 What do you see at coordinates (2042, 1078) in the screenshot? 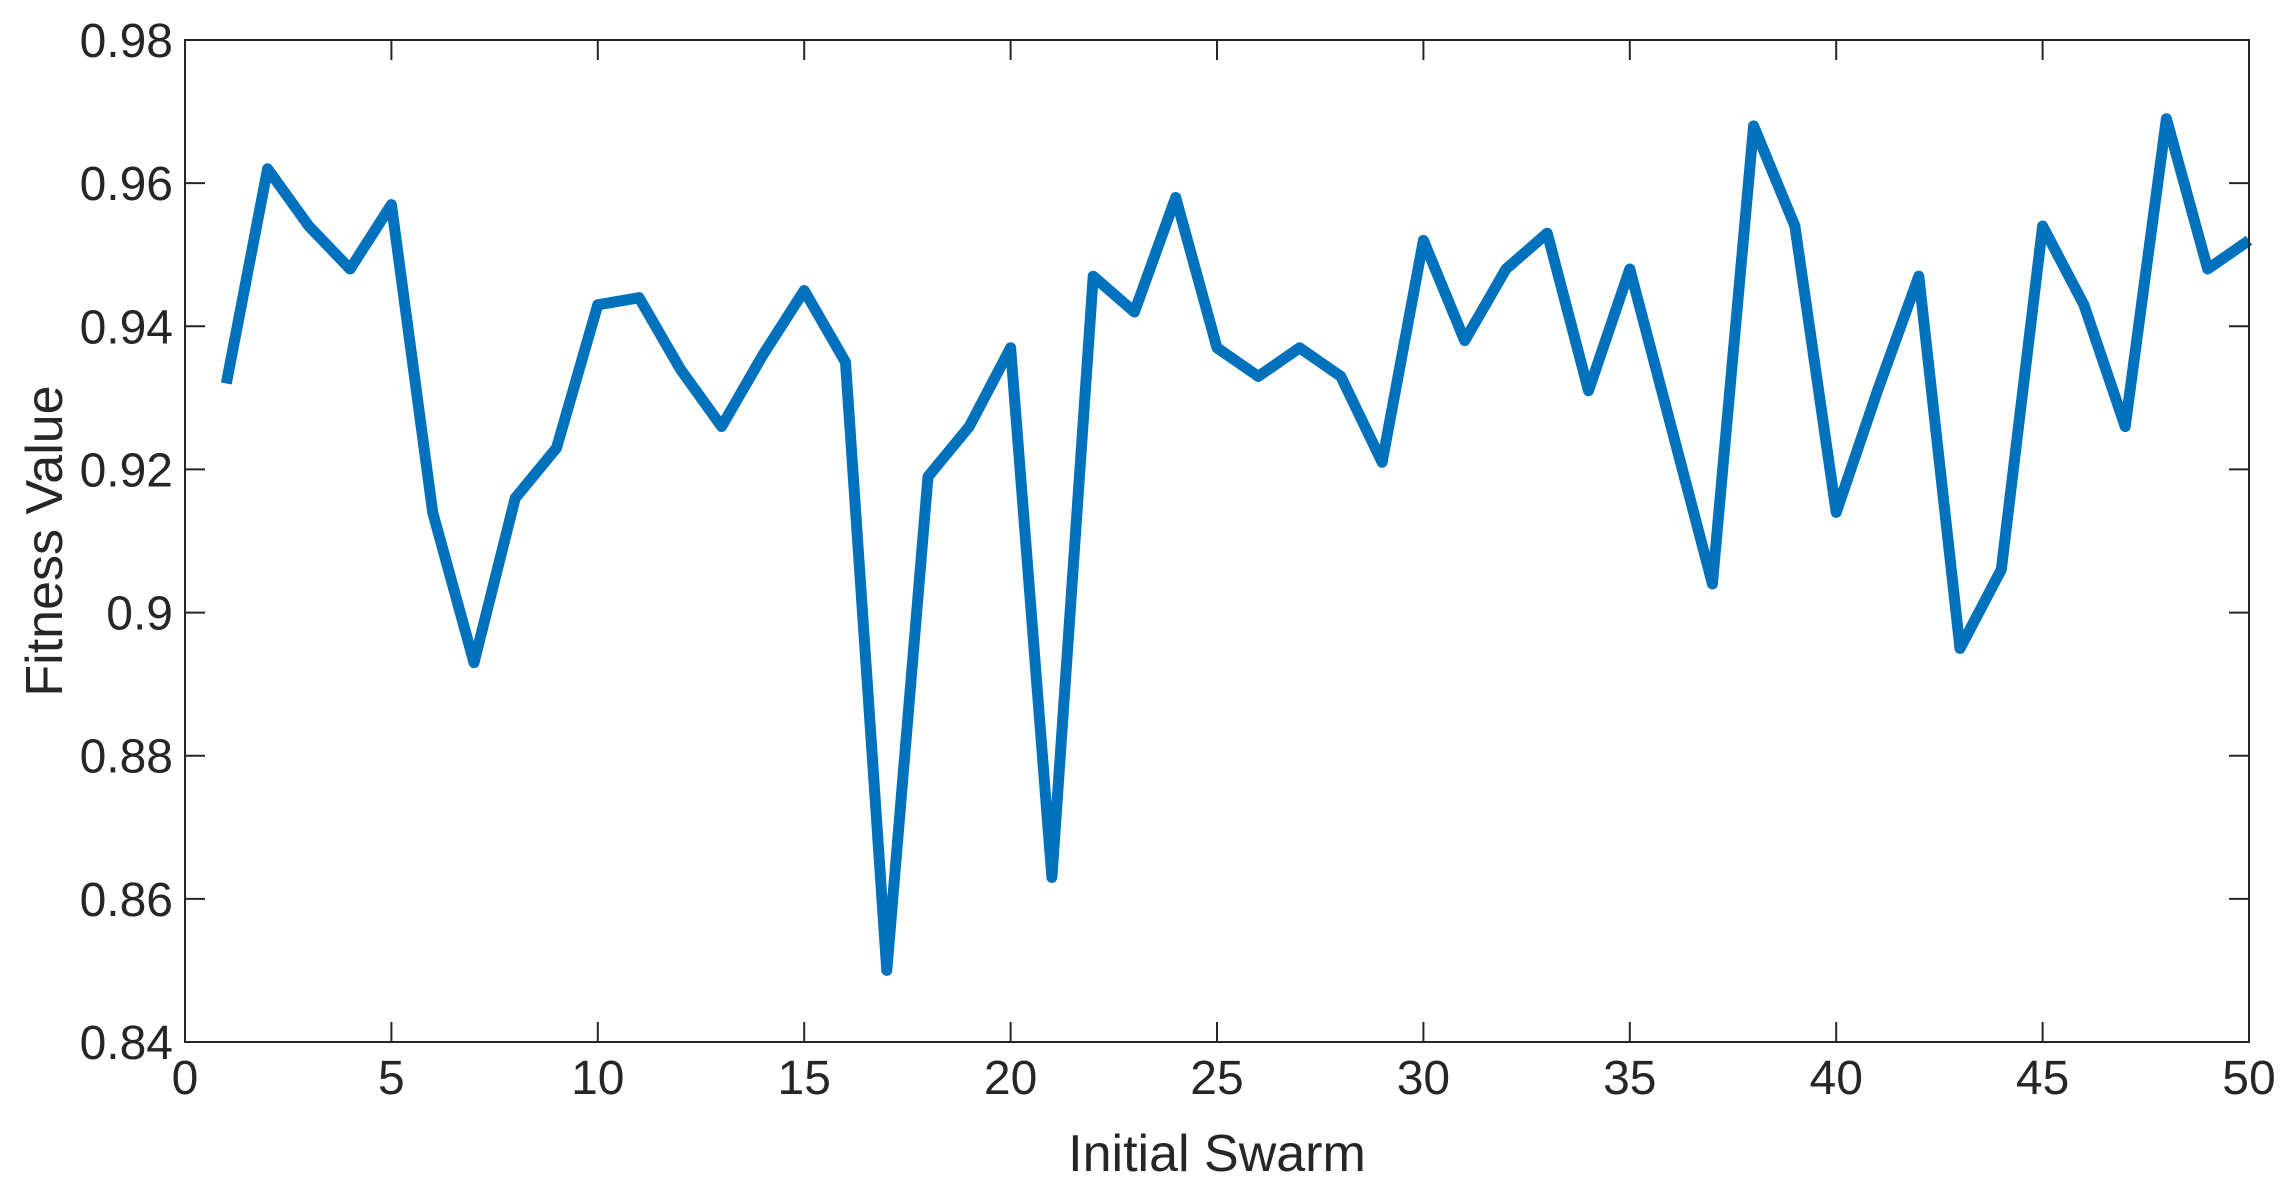
I see `x-tick-label: 45` at bounding box center [2042, 1078].